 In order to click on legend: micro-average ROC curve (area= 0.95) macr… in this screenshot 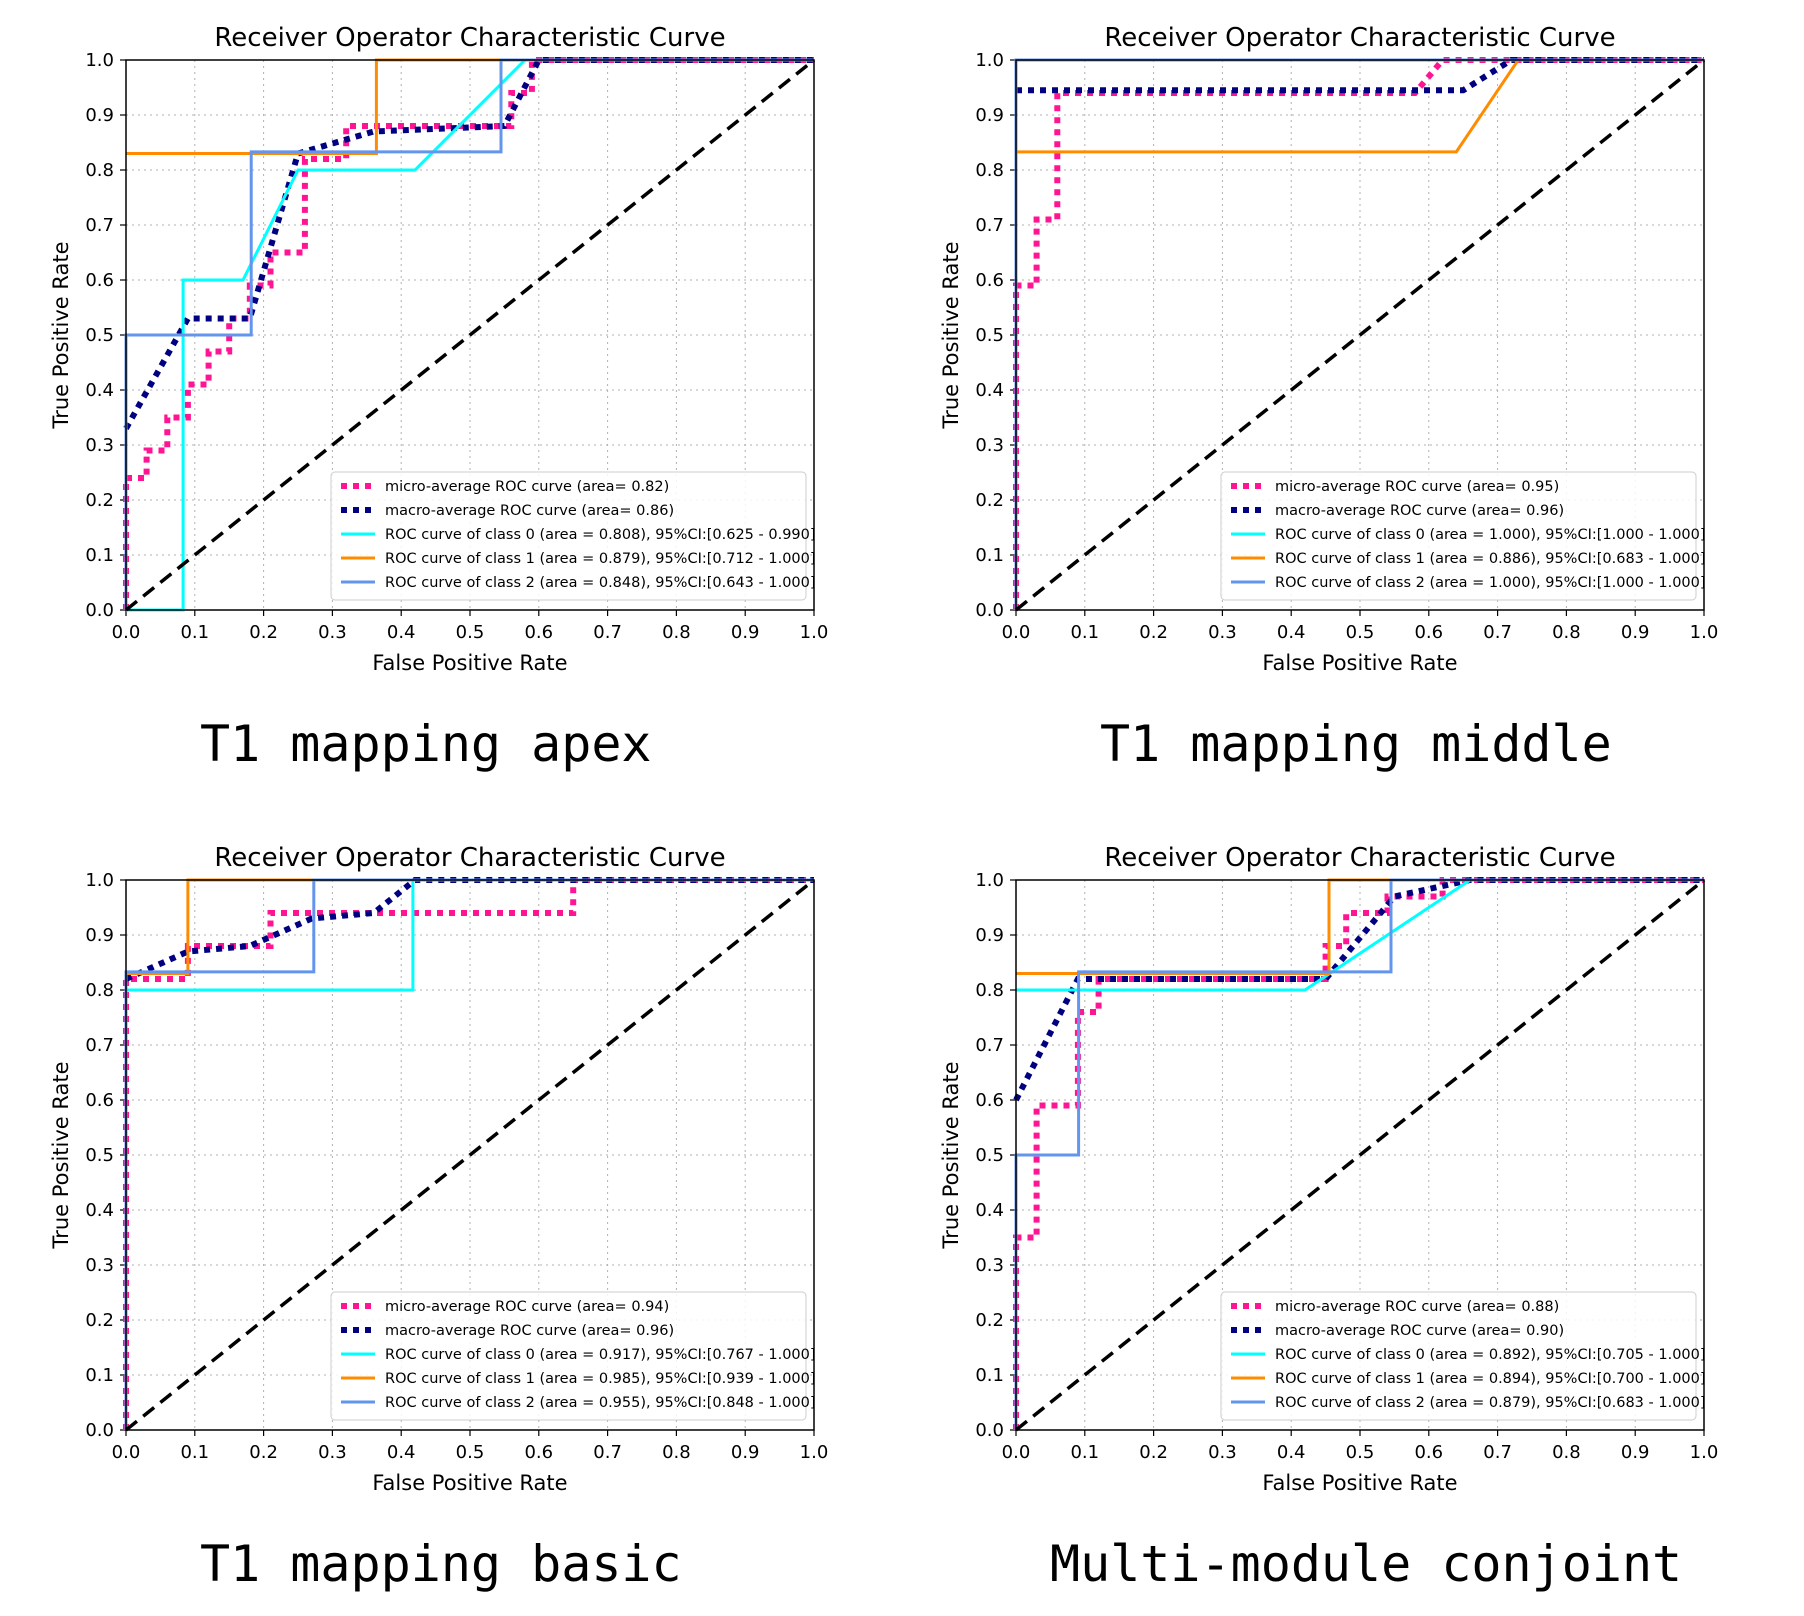, I will do `click(1463, 536)`.